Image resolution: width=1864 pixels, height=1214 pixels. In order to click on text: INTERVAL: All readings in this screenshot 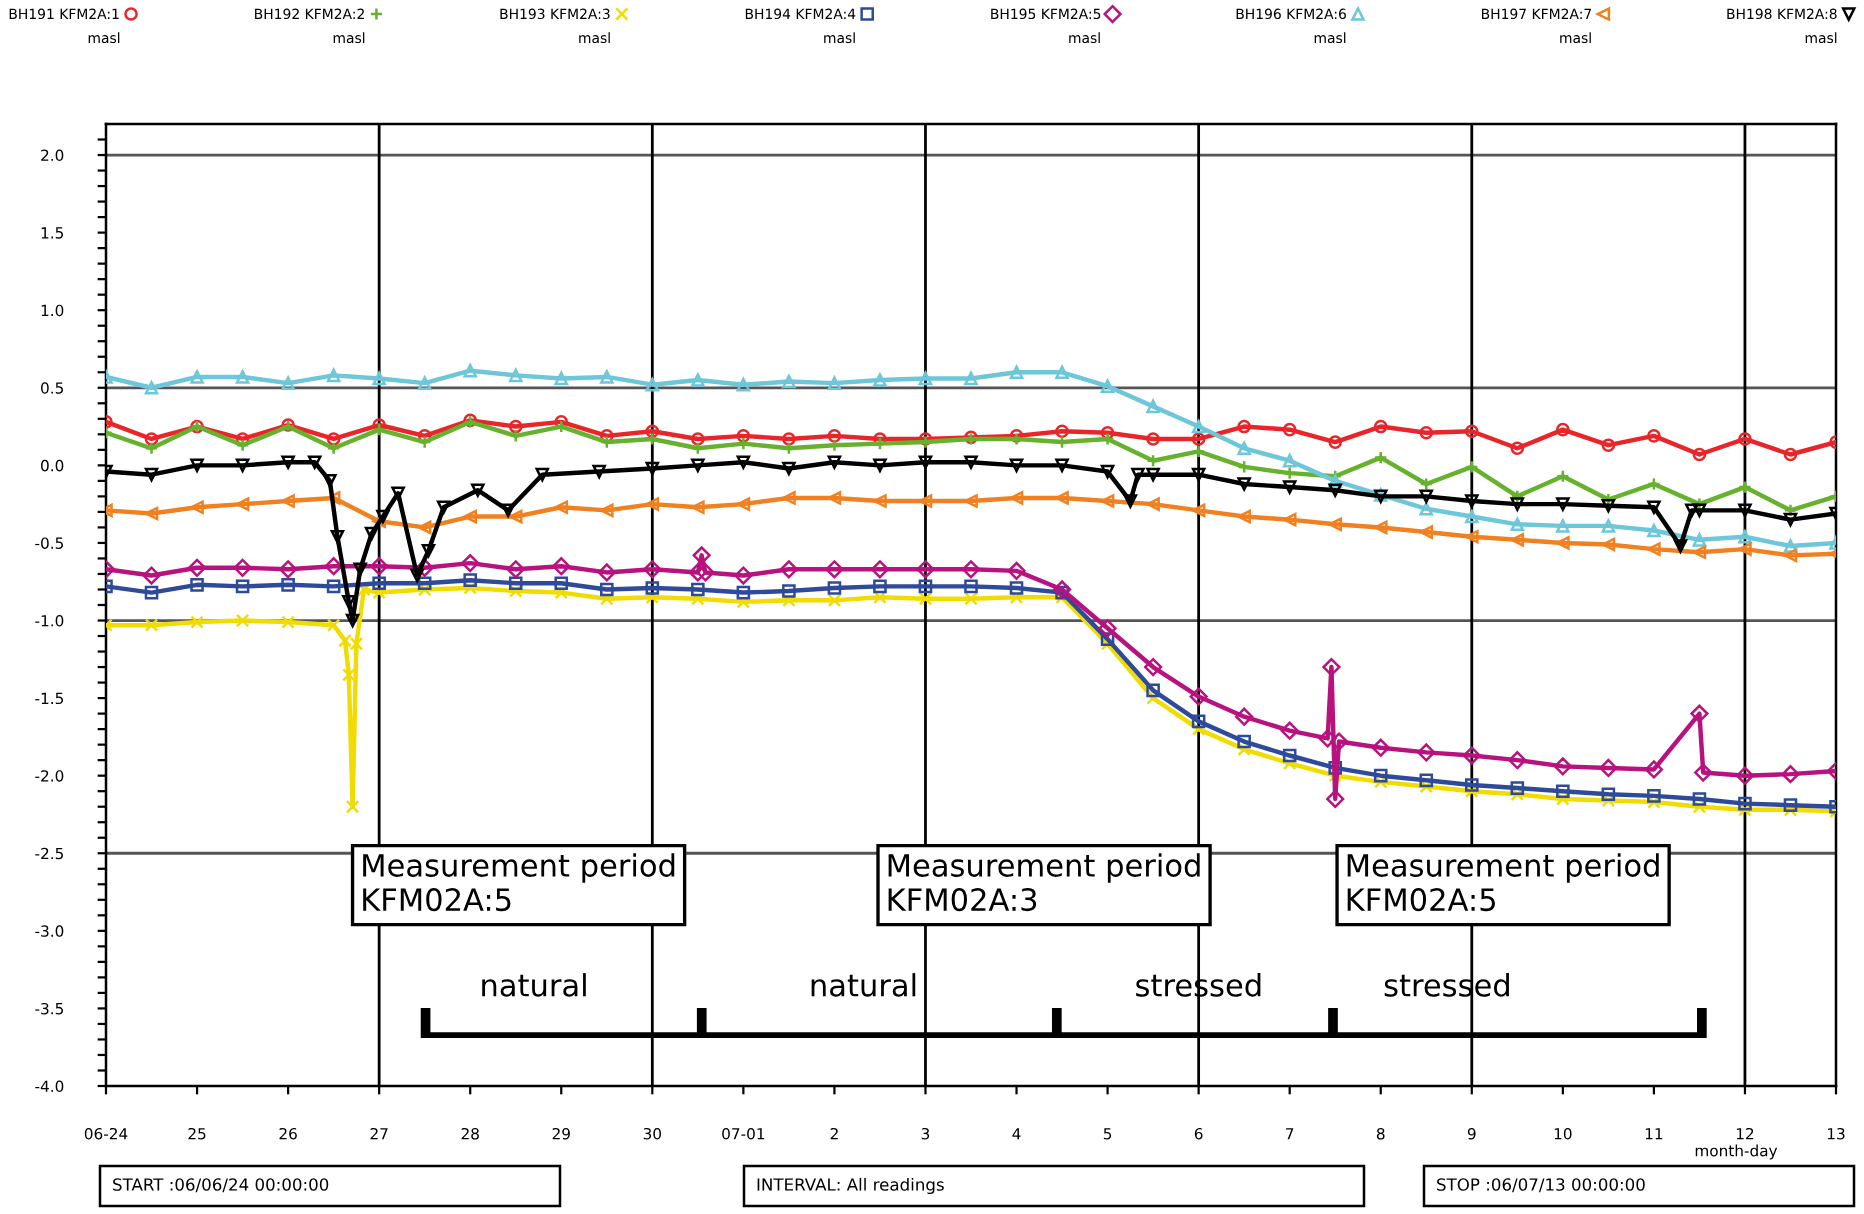, I will do `click(850, 1186)`.